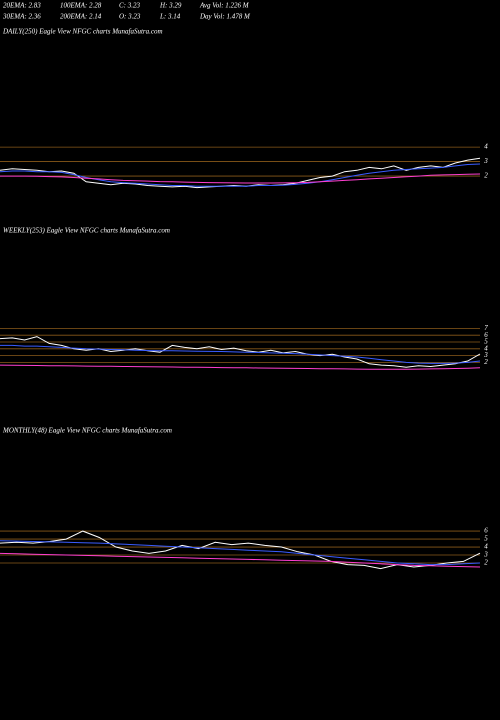 The height and width of the screenshot is (720, 500). Describe the element at coordinates (81, 6) in the screenshot. I see `stat: 100EMA: 2.28` at that location.